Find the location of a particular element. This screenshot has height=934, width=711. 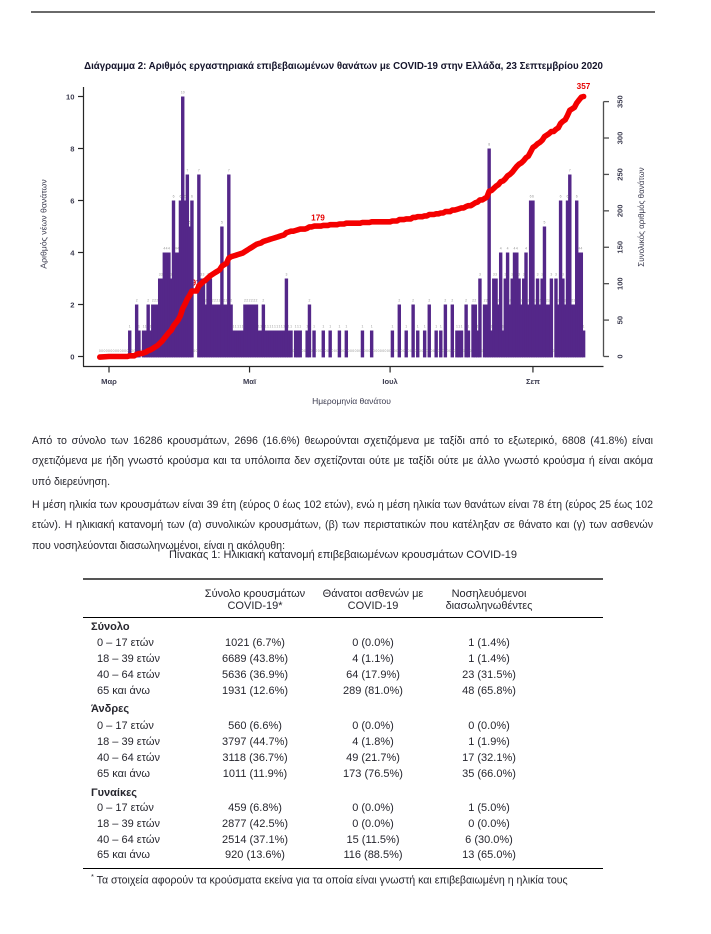

svg-text: Σεπ is located at coordinates (533, 381).